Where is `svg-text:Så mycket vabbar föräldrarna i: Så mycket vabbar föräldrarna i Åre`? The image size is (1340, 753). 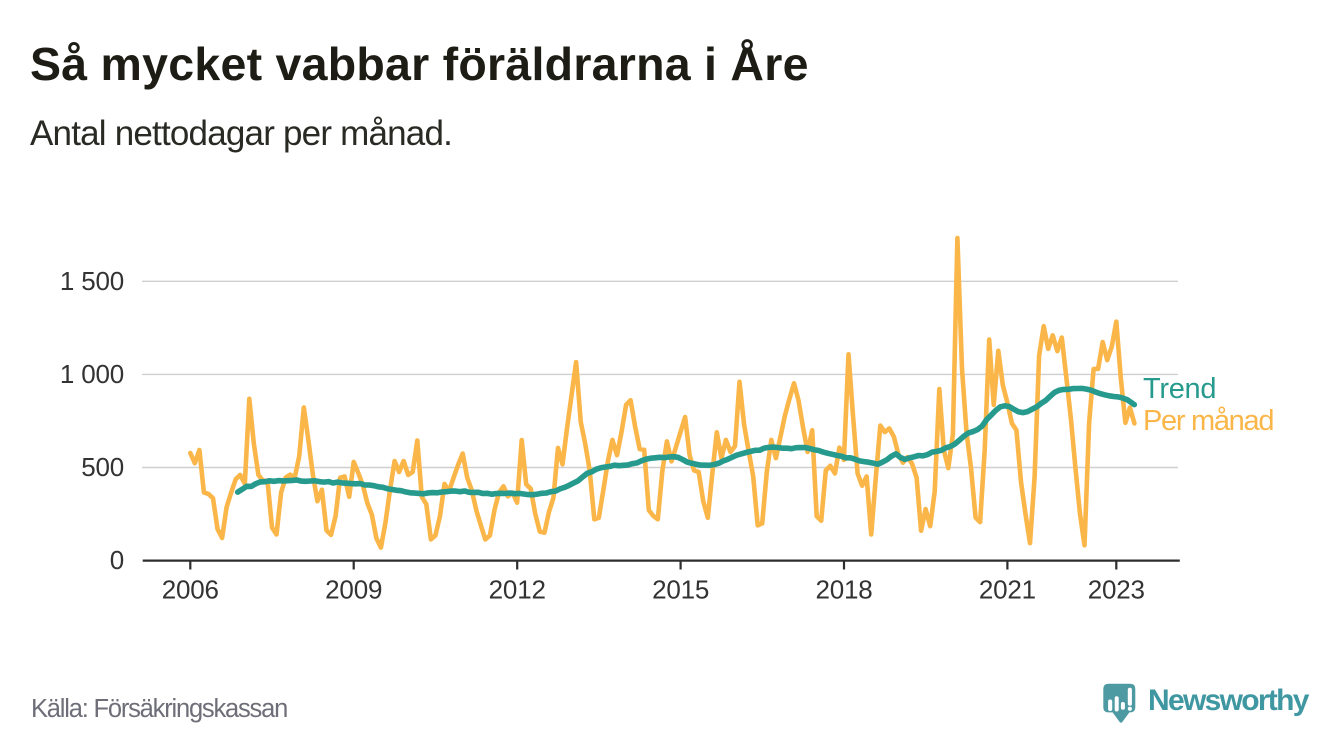
svg-text:Så mycket vabbar föräldrarna i: Så mycket vabbar föräldrarna i Åre is located at coordinates (419, 64).